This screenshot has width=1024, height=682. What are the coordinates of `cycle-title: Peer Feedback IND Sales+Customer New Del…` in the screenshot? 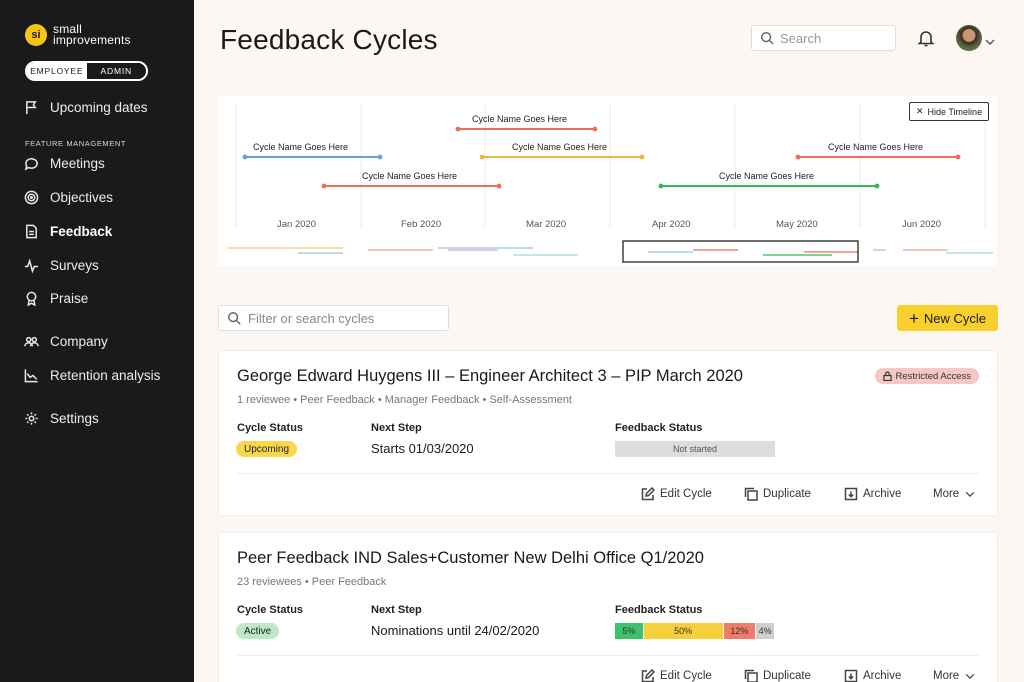 It's located at (470, 558).